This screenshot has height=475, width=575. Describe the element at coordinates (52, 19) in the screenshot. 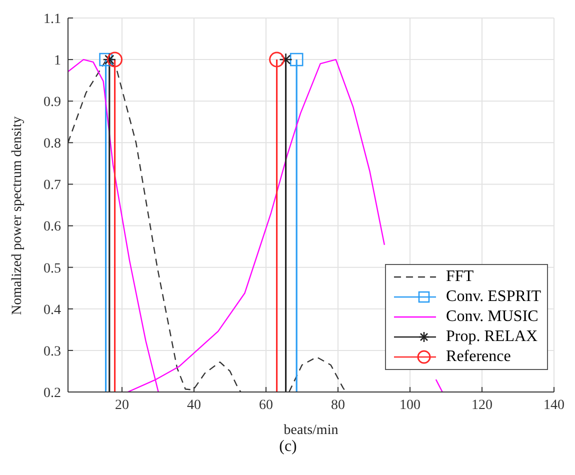

I see `y-tick-label: 1.1` at that location.